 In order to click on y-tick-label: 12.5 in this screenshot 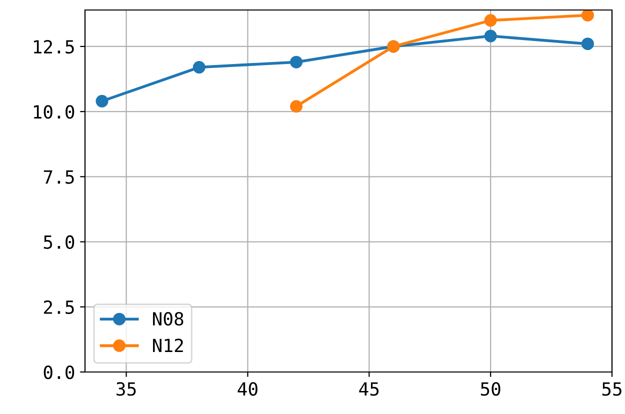, I will do `click(54, 47)`.